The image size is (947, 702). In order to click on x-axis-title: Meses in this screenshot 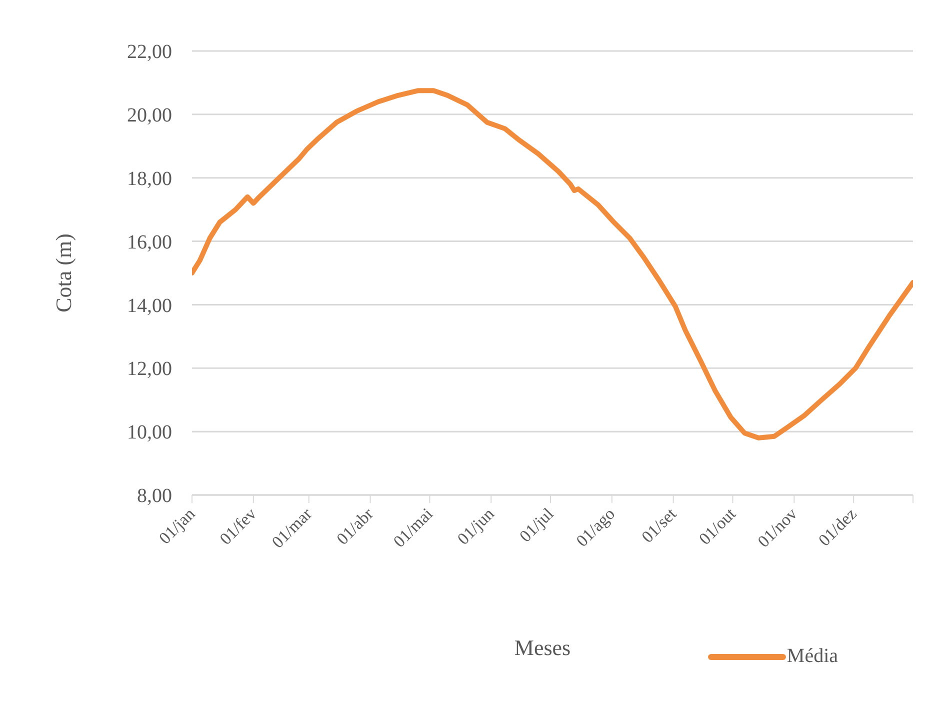, I will do `click(542, 647)`.